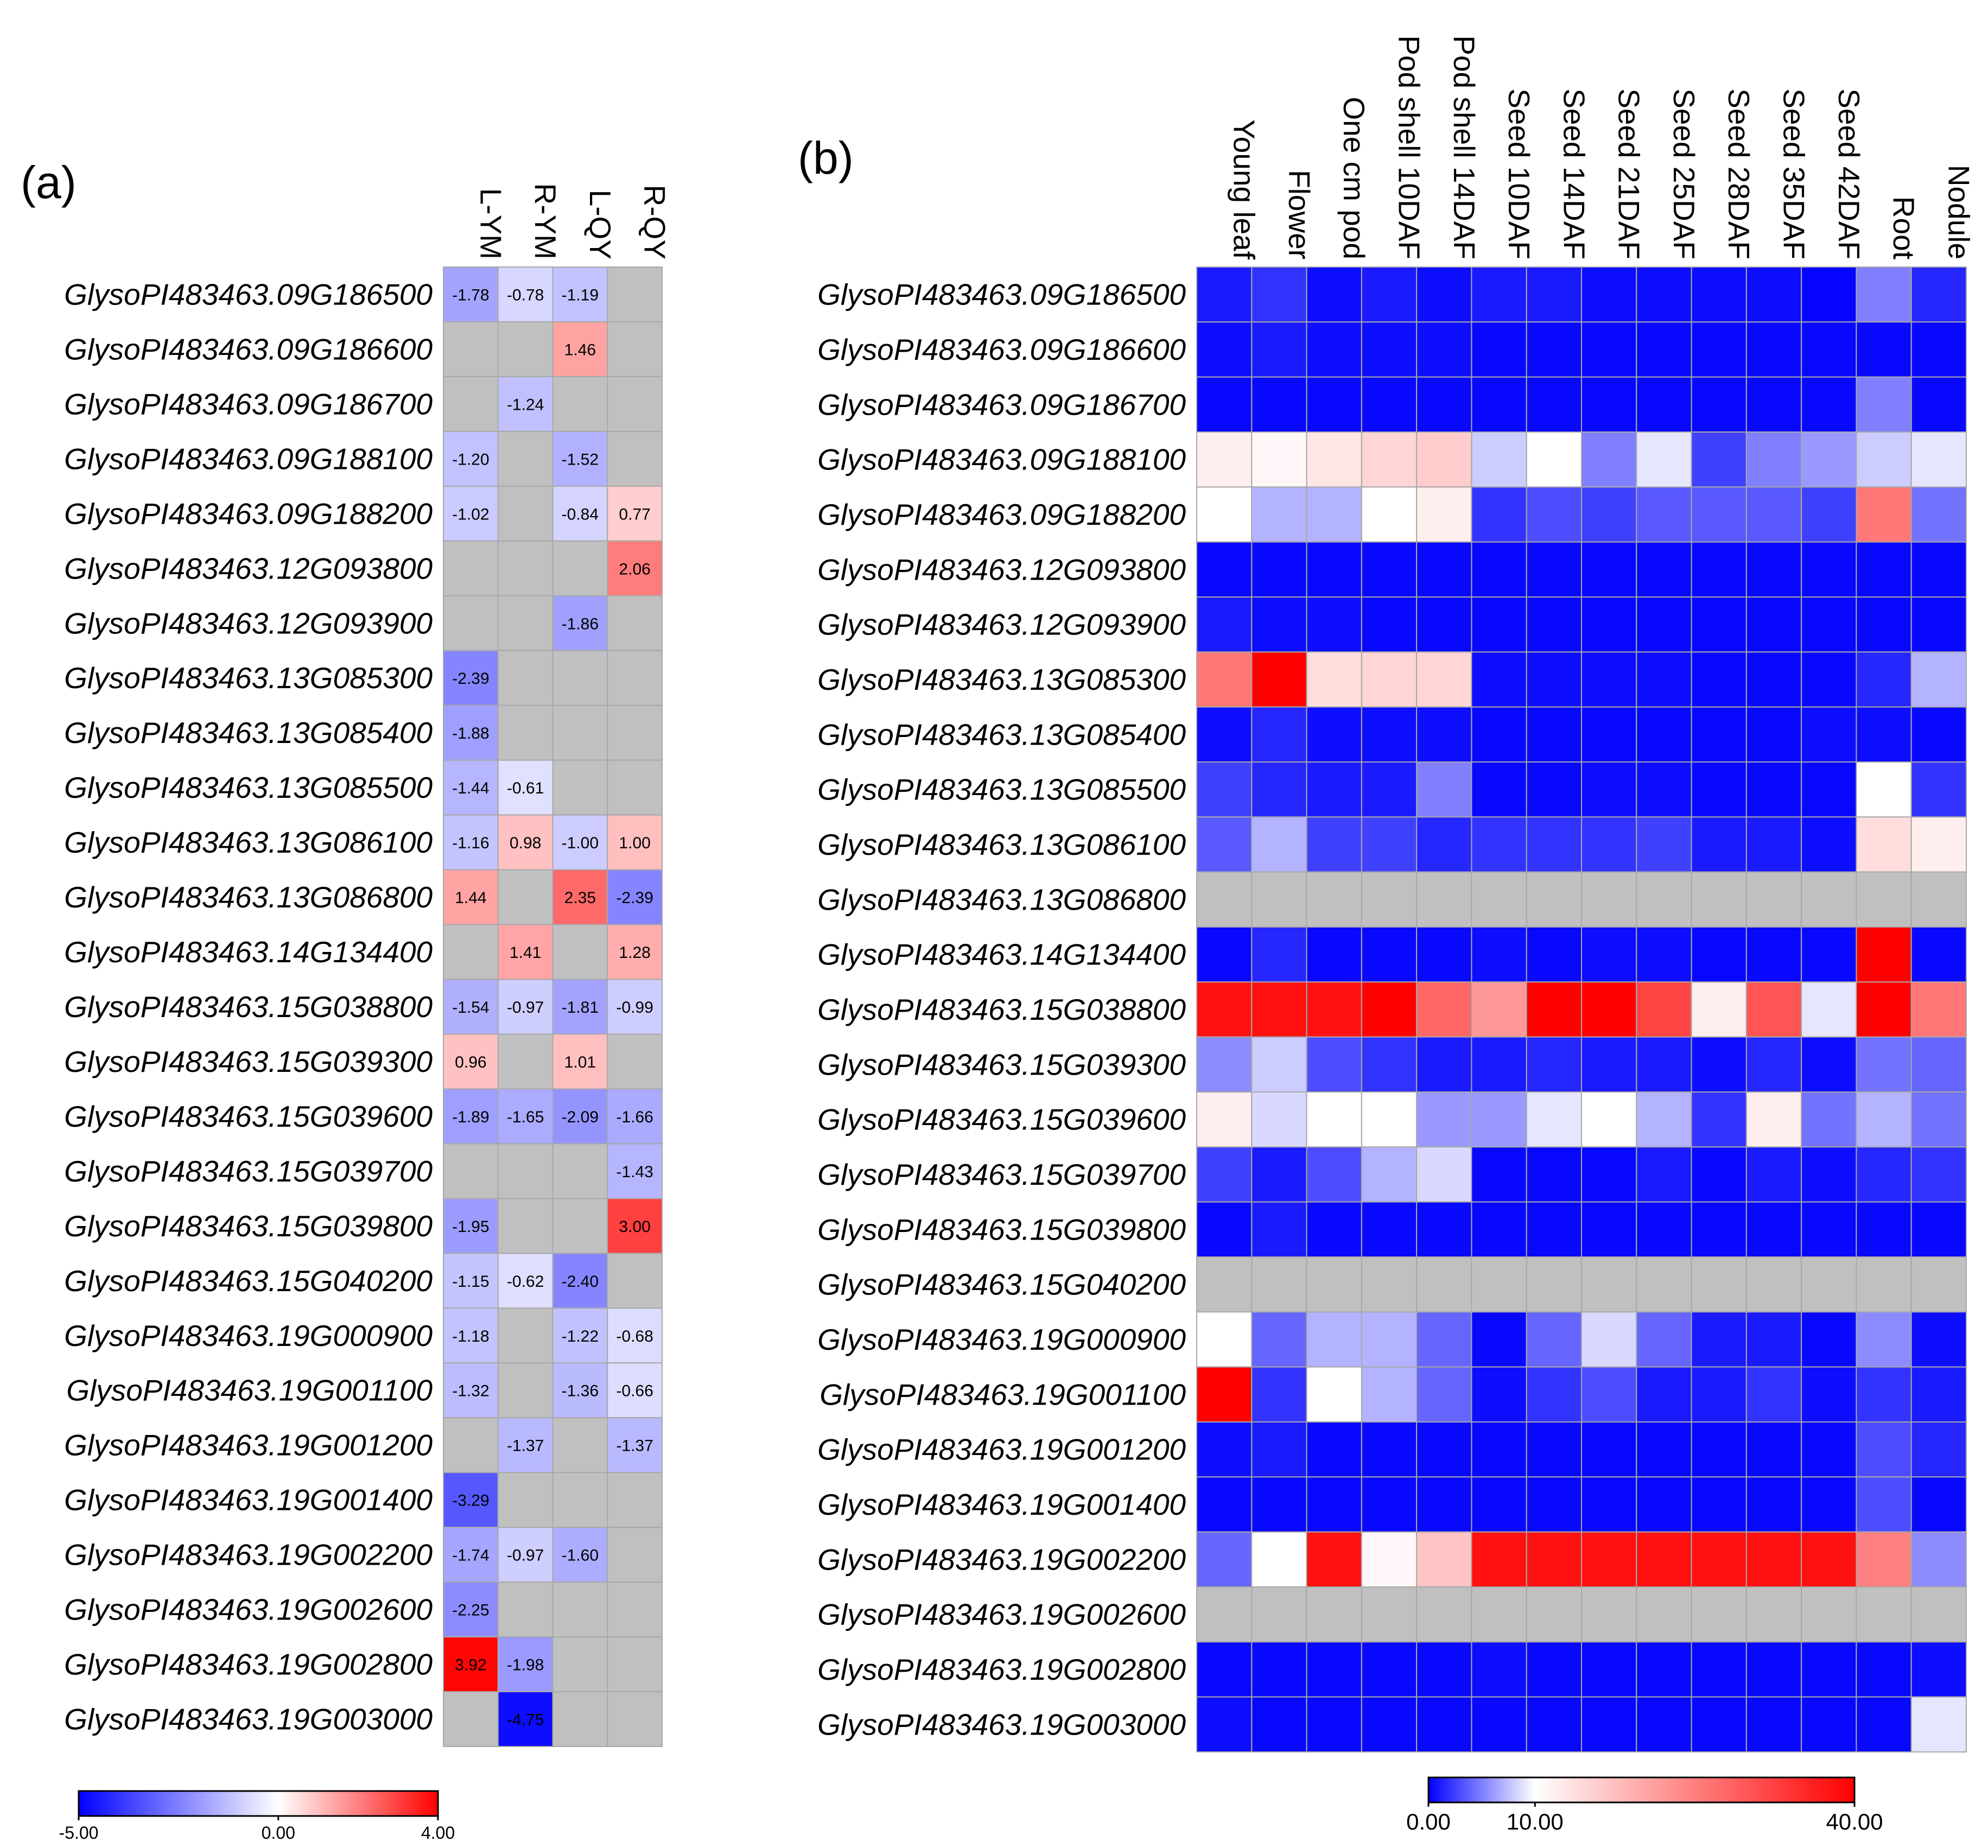  I want to click on cell-value-label: -1.02, so click(470, 514).